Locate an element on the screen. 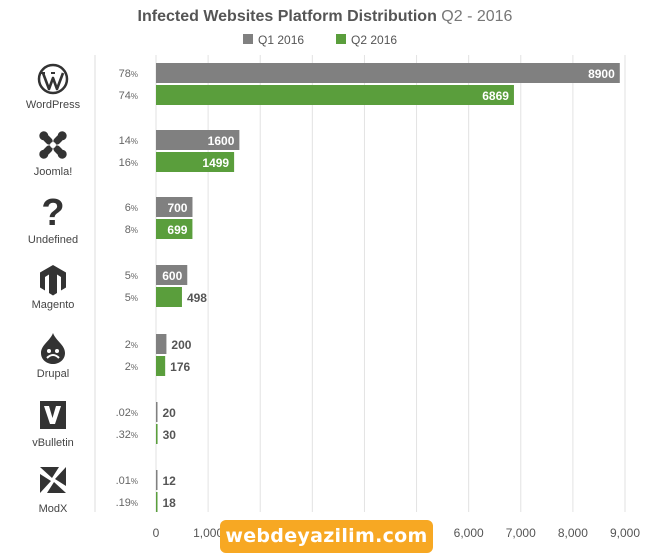 The width and height of the screenshot is (650, 553). data-label: 8900 is located at coordinates (601, 74).